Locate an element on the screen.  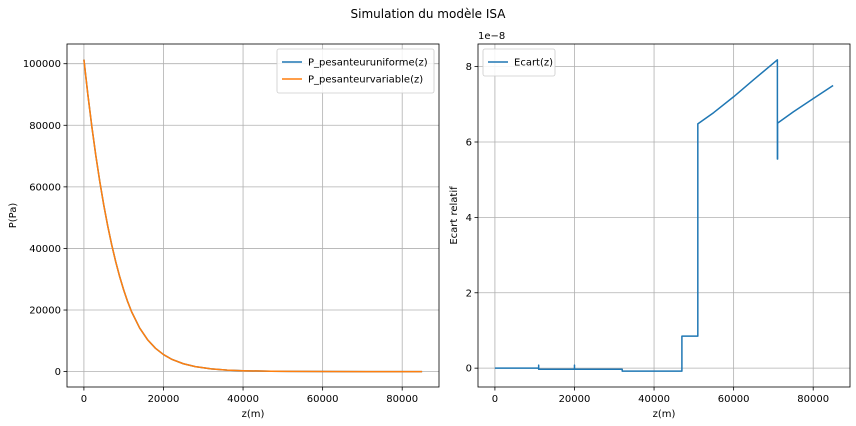
y-tick-label: 100000 is located at coordinates (42, 64).